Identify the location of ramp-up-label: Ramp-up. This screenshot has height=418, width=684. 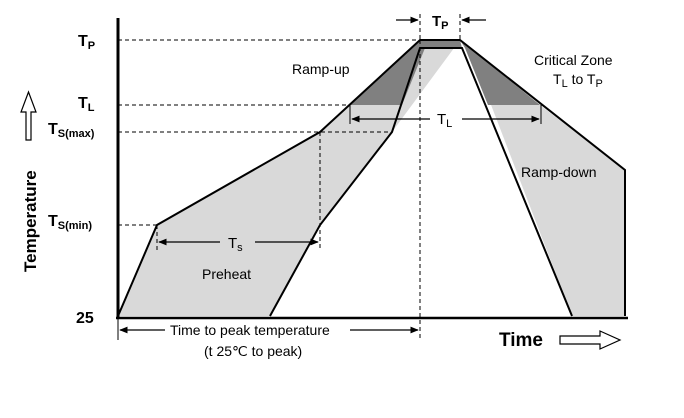
(321, 69).